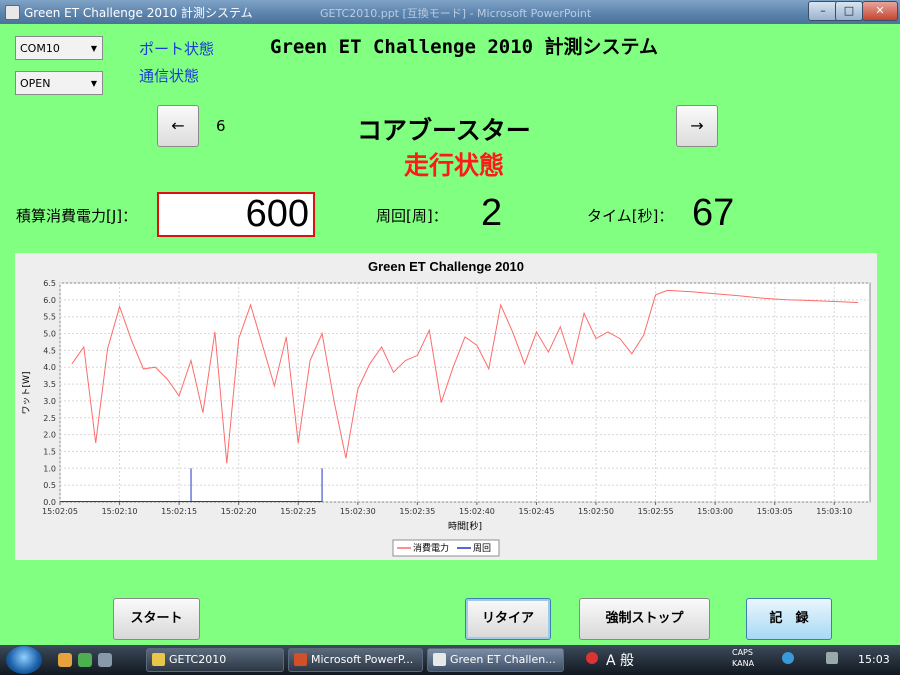 The image size is (900, 675). I want to click on chart-title: Green ET Challenge 2010, so click(446, 266).